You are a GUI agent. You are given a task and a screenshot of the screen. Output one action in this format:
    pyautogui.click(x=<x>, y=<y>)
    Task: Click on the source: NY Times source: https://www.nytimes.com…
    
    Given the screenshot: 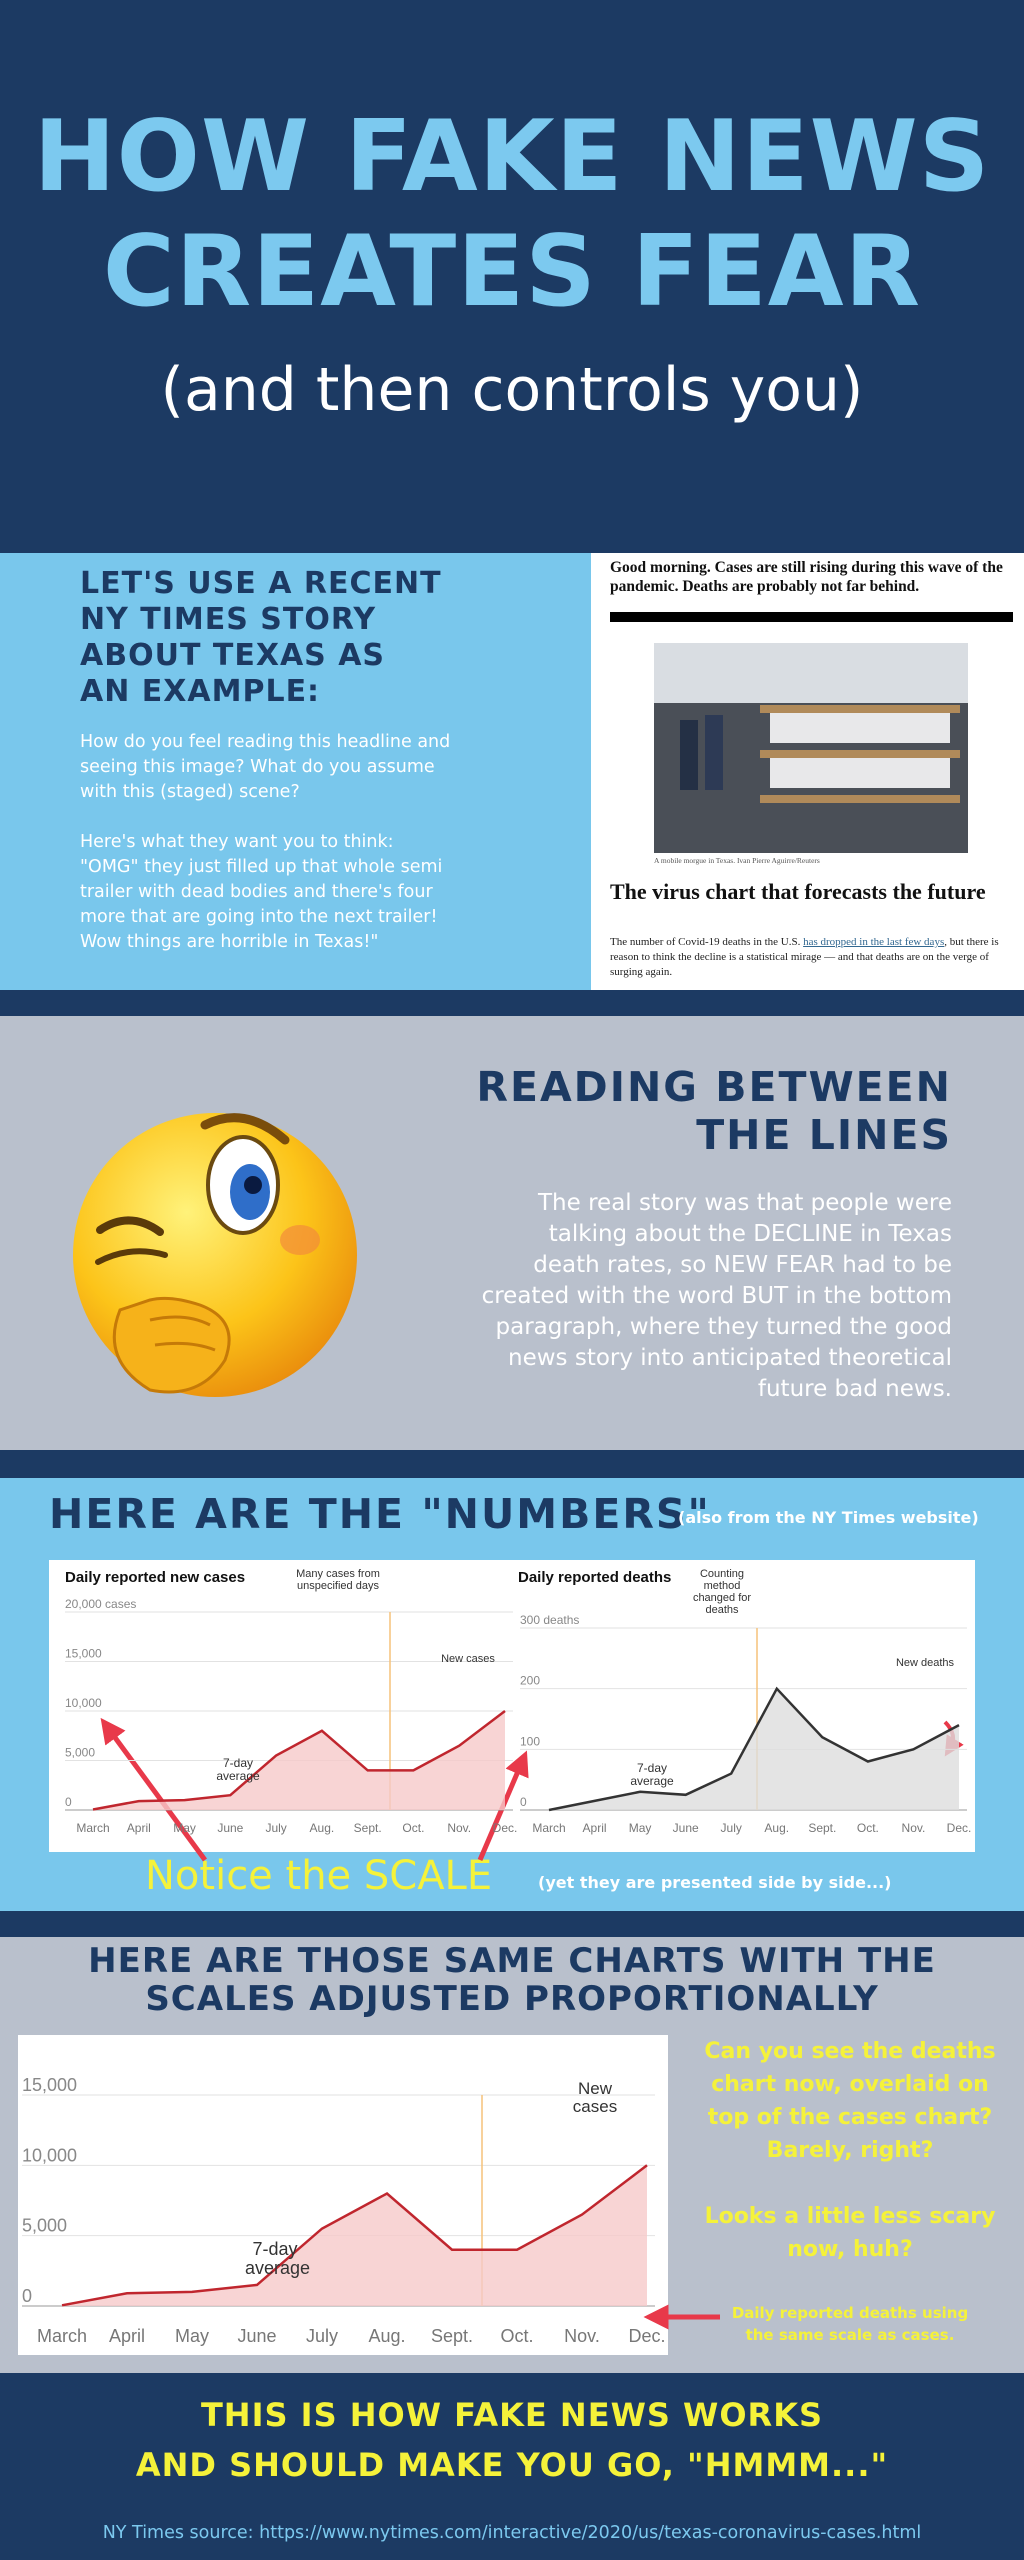 What is the action you would take?
    pyautogui.click(x=512, y=2533)
    